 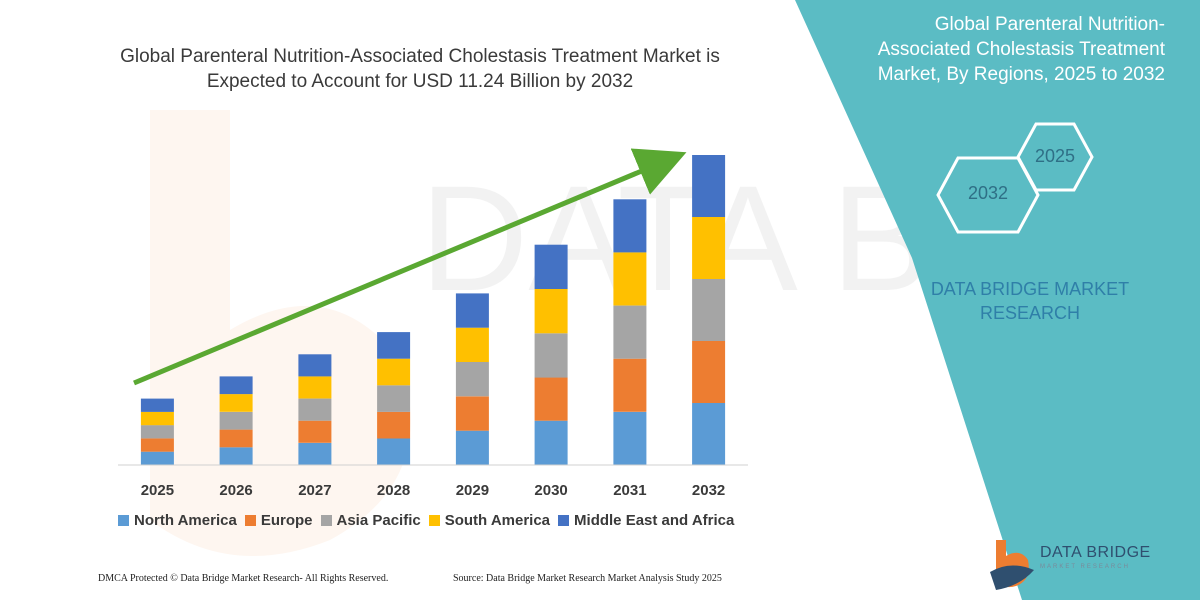 I want to click on logo-mark, so click(x=1012, y=565).